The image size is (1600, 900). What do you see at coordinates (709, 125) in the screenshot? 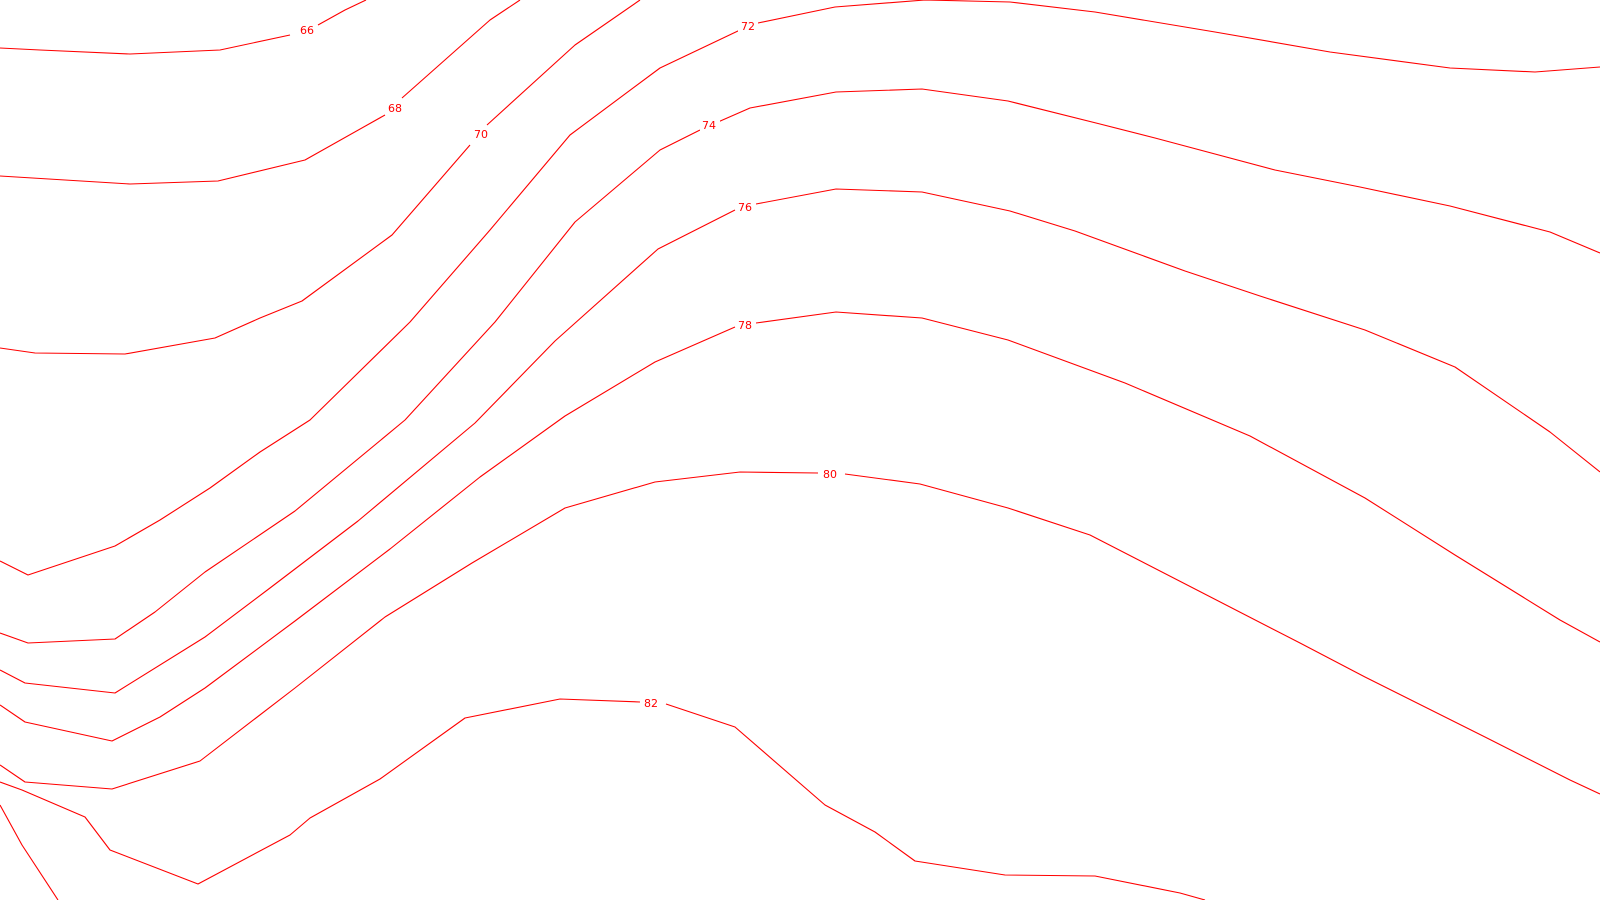
I see `contour-label-74: 74` at bounding box center [709, 125].